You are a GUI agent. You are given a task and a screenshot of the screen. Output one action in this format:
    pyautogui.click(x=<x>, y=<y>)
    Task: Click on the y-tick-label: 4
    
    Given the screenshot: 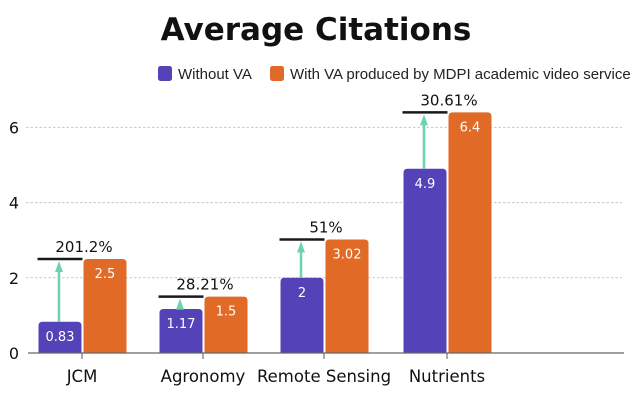 What is the action you would take?
    pyautogui.click(x=14, y=203)
    